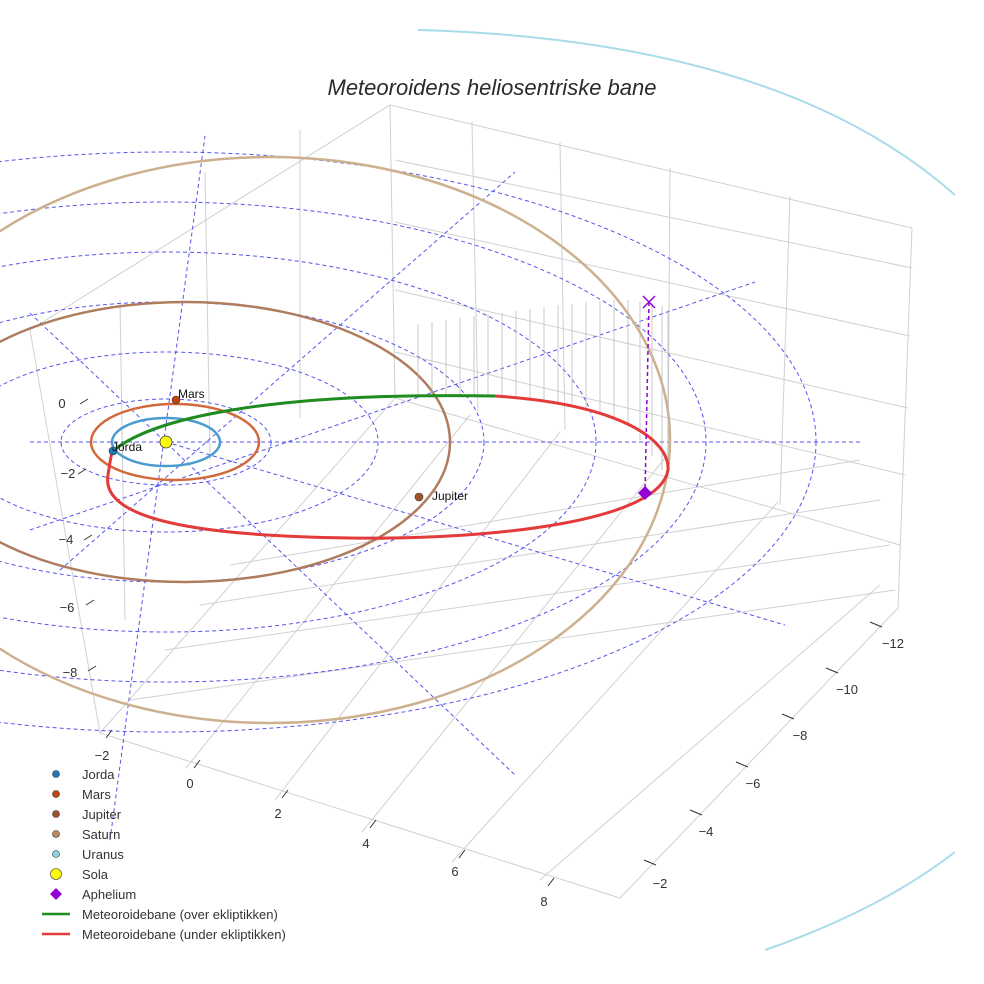  I want to click on aphelion-guide, so click(649, 394).